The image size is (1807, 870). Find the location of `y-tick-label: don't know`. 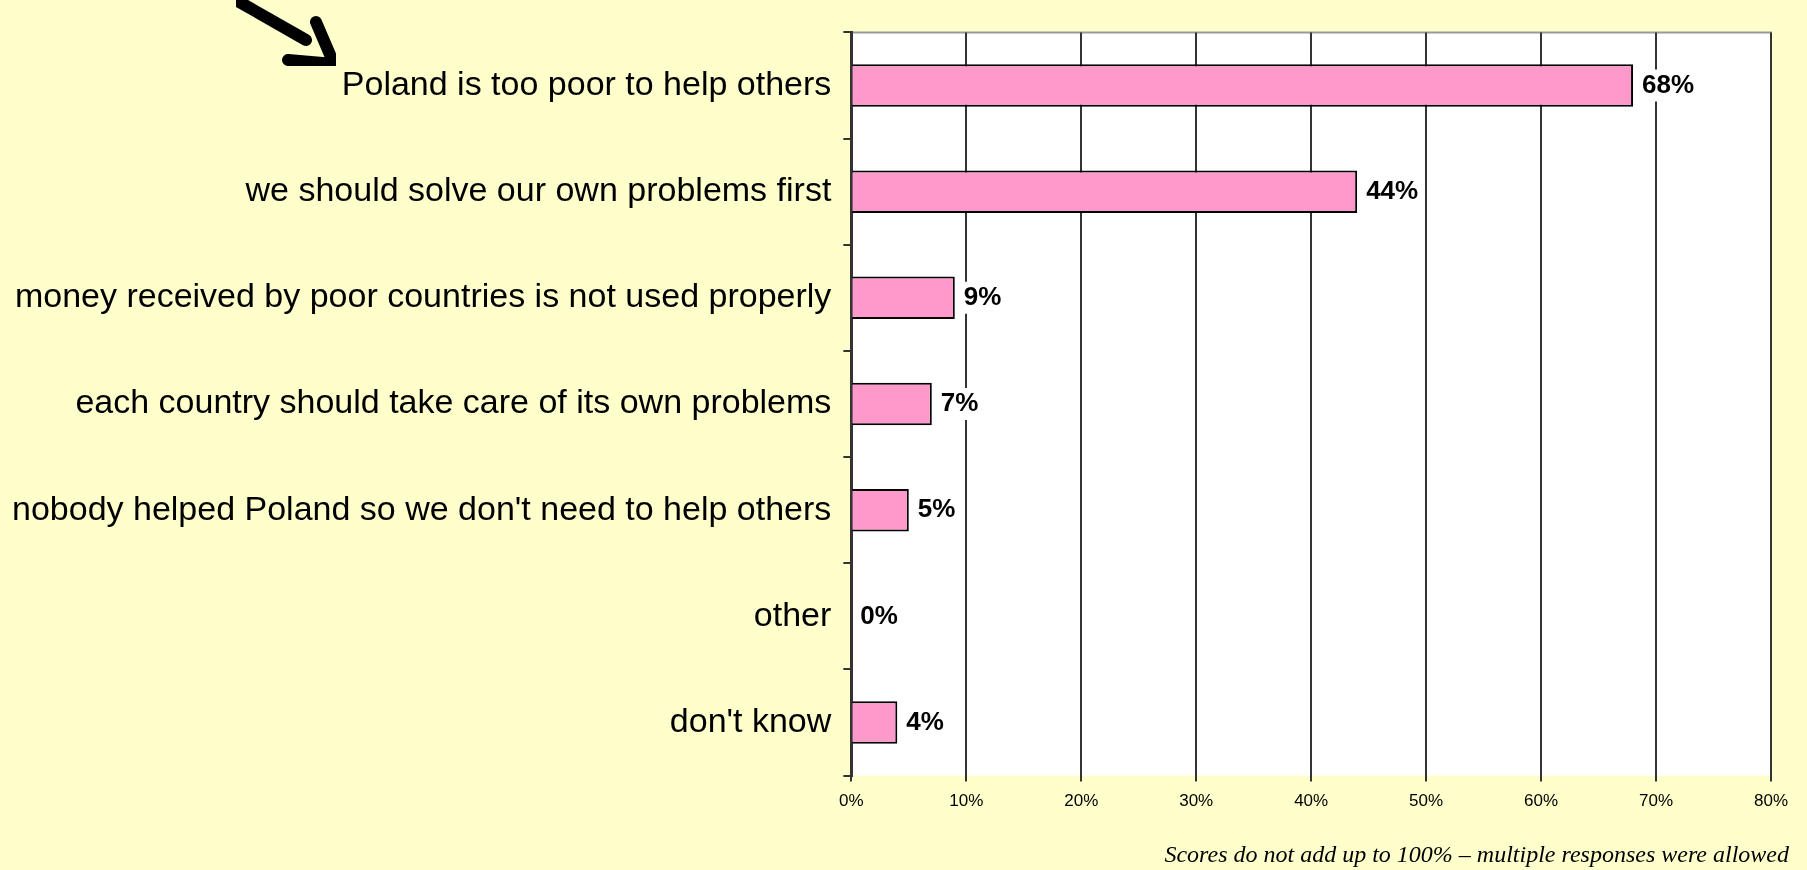

y-tick-label: don't know is located at coordinates (750, 719).